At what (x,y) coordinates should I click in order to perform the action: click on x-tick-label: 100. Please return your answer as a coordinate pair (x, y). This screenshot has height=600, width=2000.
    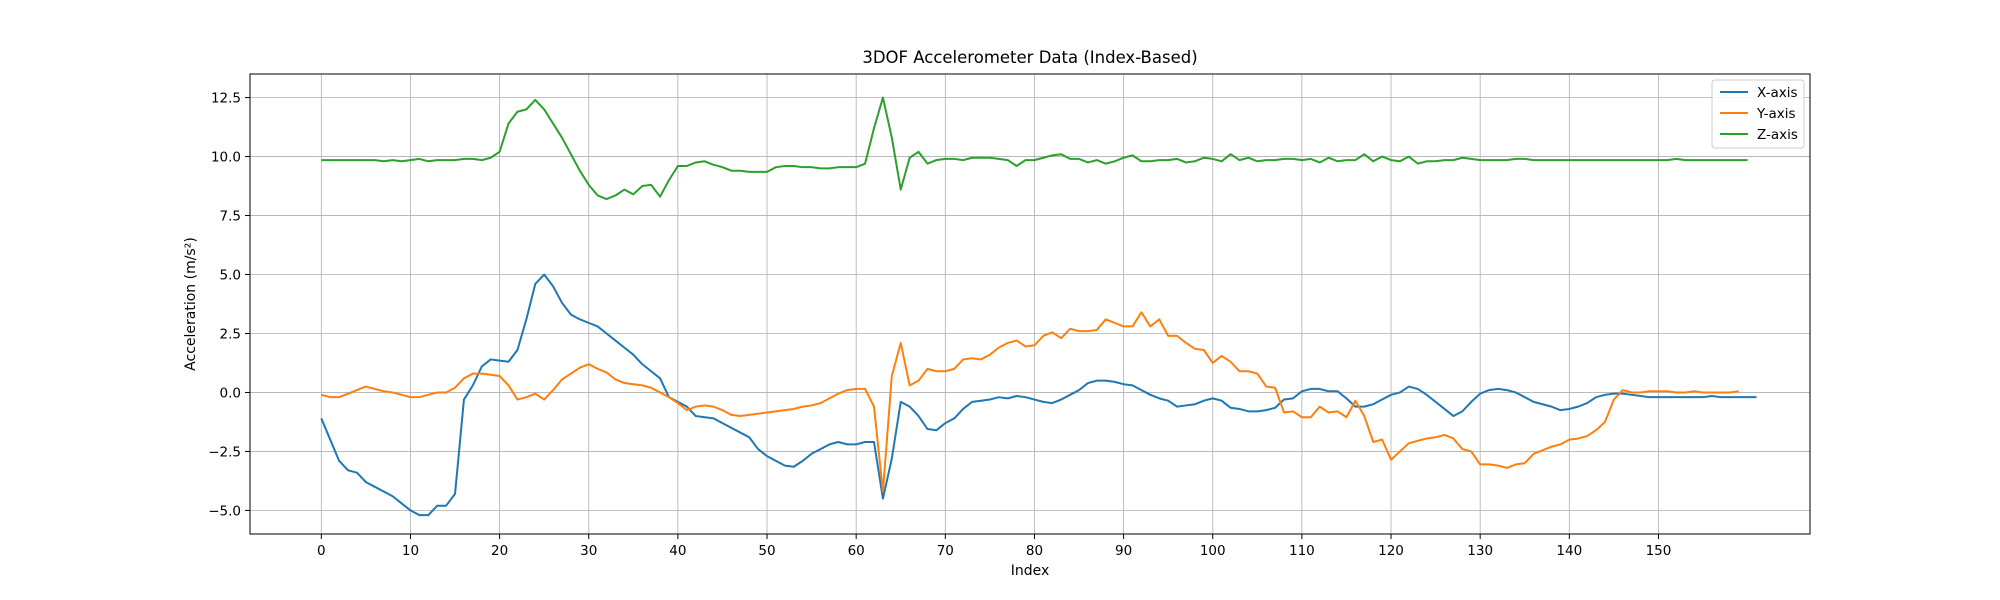
    Looking at the image, I should click on (1213, 551).